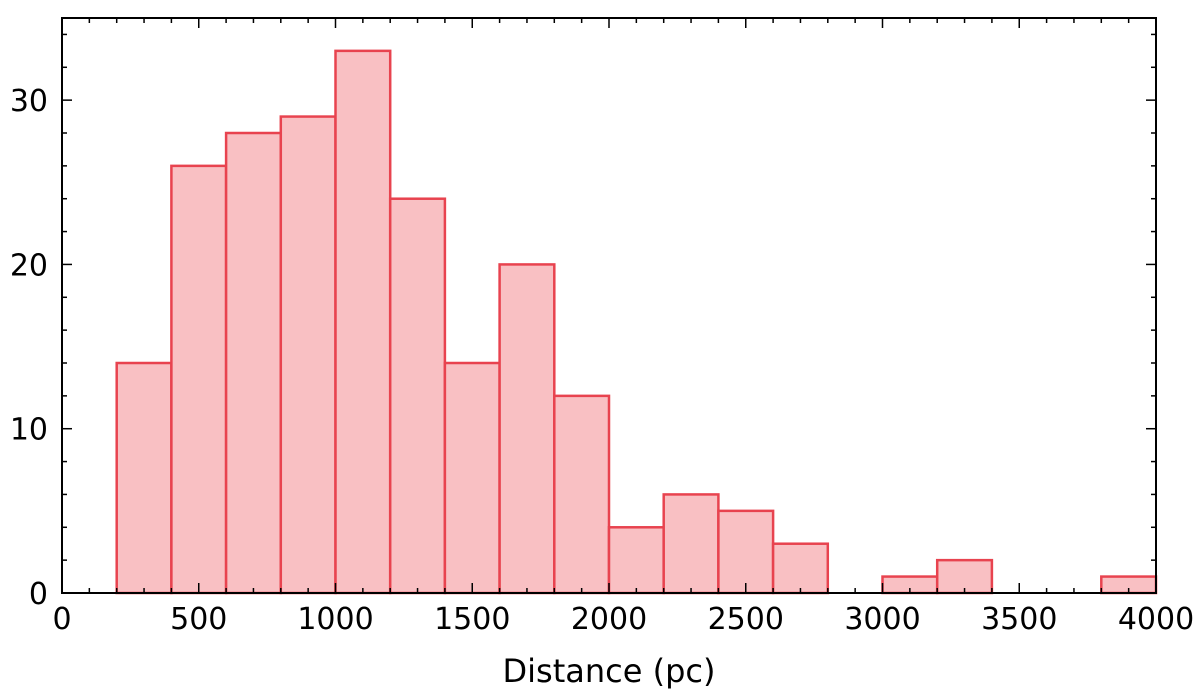  Describe the element at coordinates (1156, 619) in the screenshot. I see `x-tick-label: 4000` at that location.